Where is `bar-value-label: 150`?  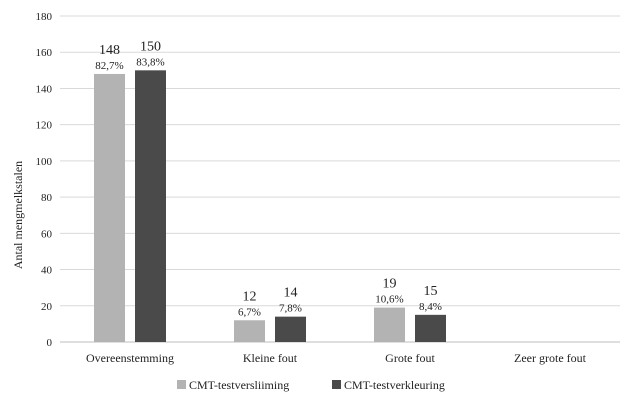
bar-value-label: 150 is located at coordinates (150, 46).